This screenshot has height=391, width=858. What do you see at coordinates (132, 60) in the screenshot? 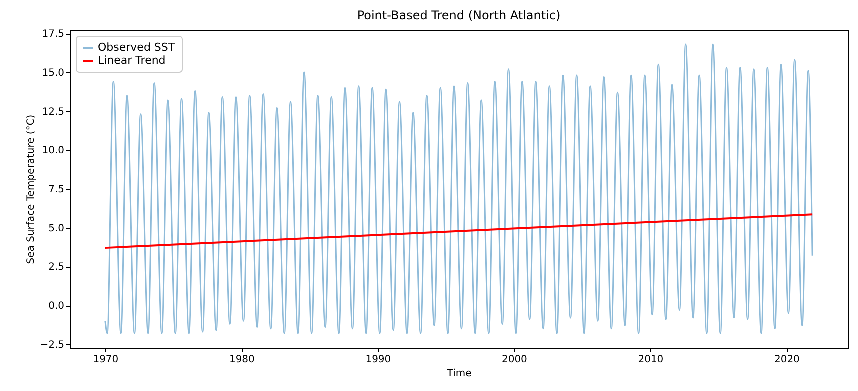
I see `legend-label: Linear Trend` at bounding box center [132, 60].